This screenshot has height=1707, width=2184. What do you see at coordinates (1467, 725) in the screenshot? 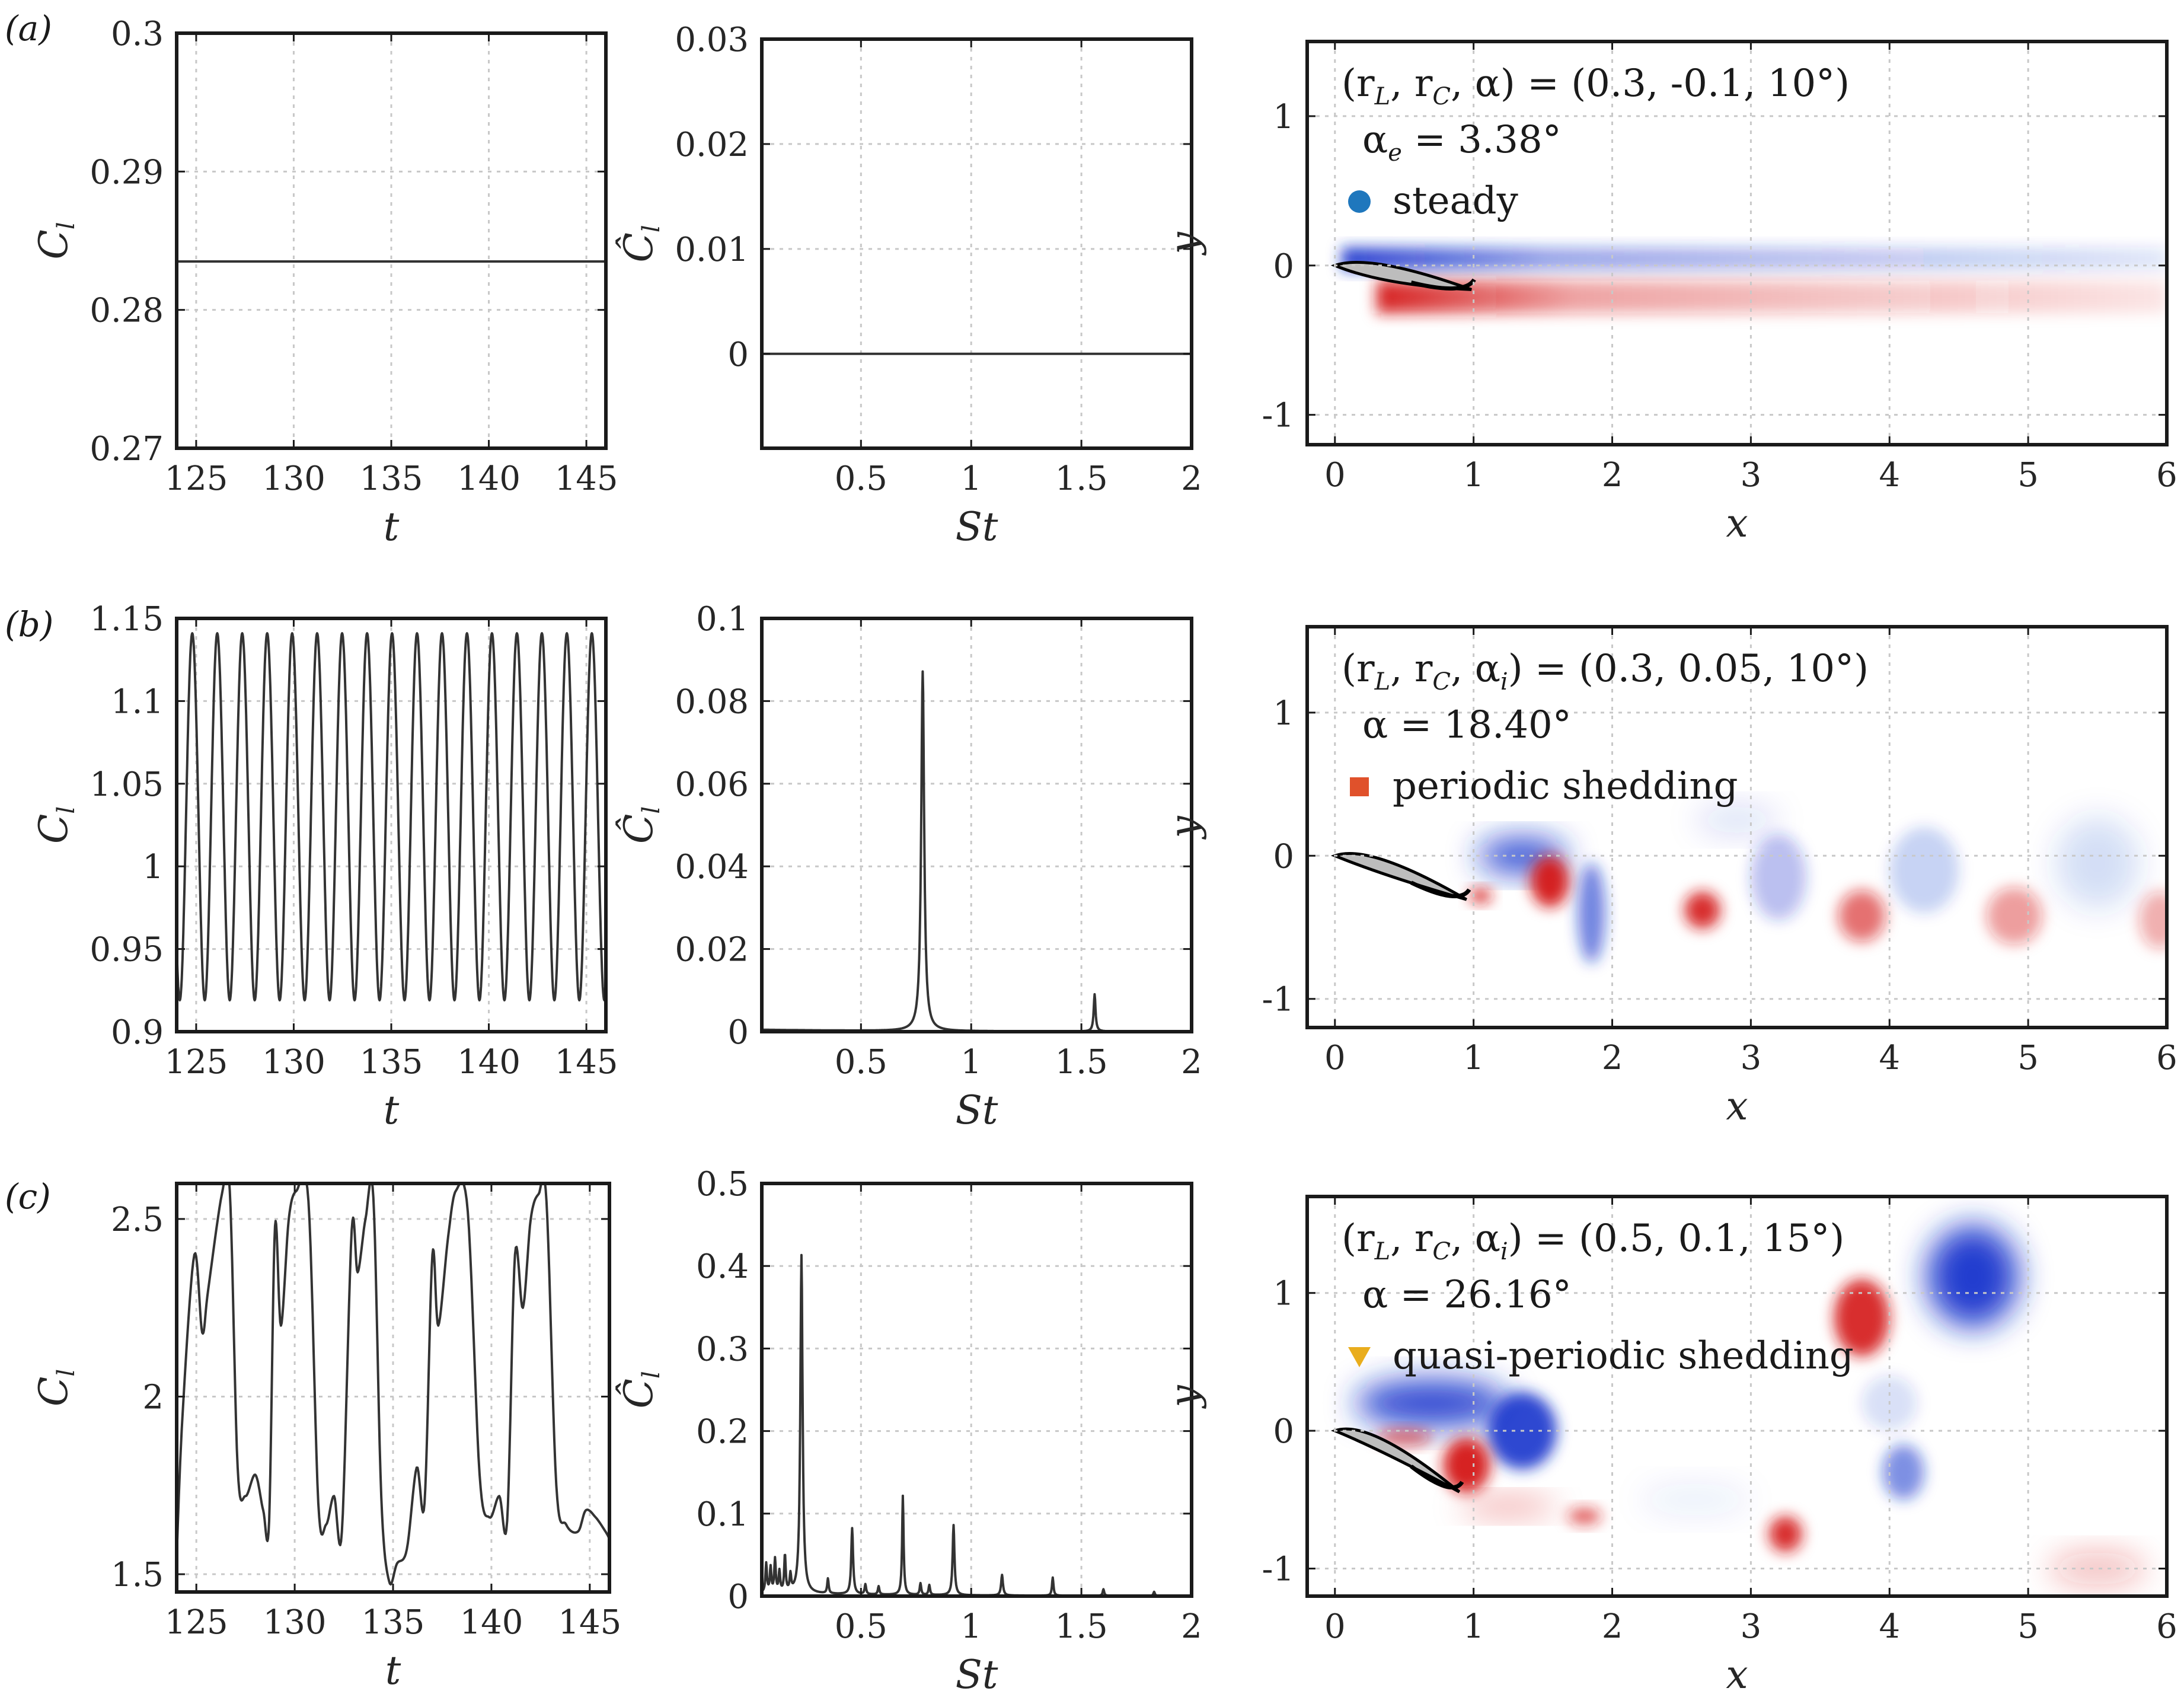
I see `annotation-angle: α = 18.40°` at bounding box center [1467, 725].